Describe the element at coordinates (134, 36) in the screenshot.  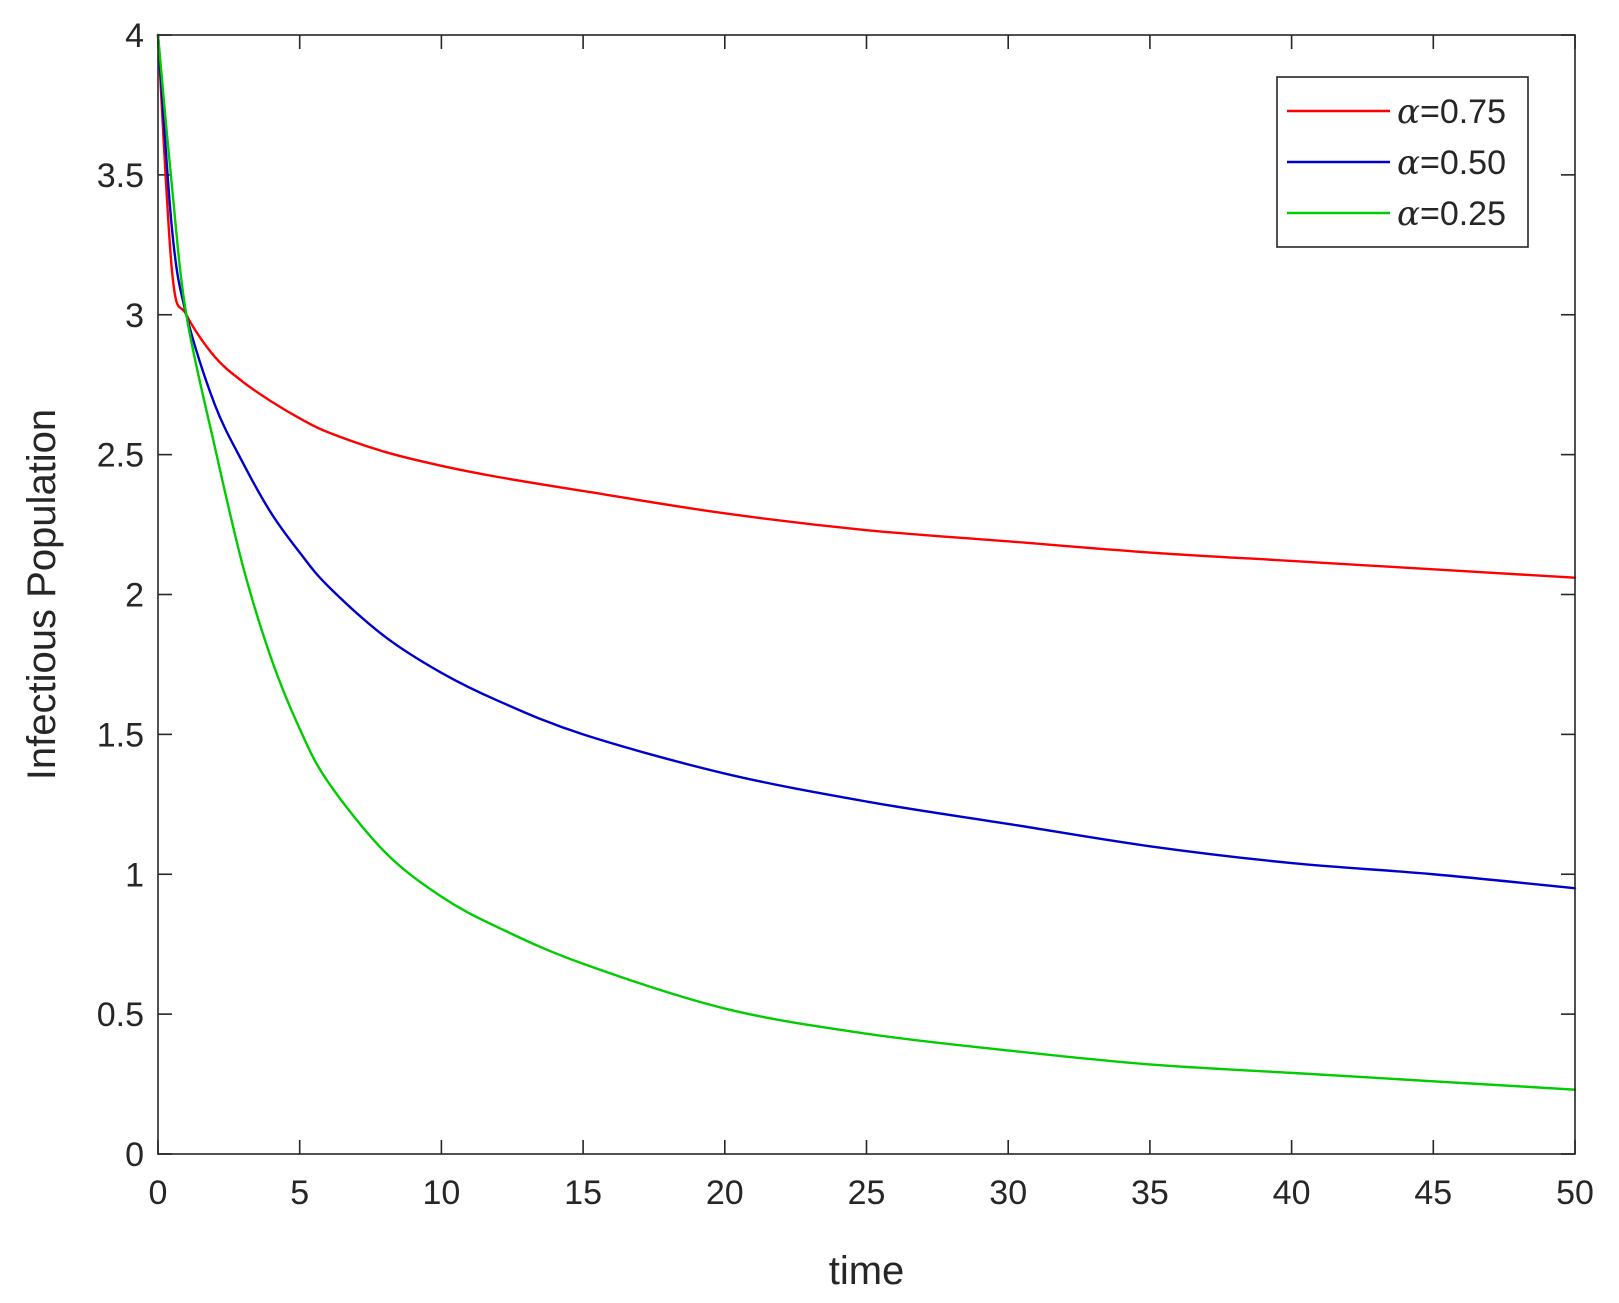
I see `y-tick-label: 4` at that location.